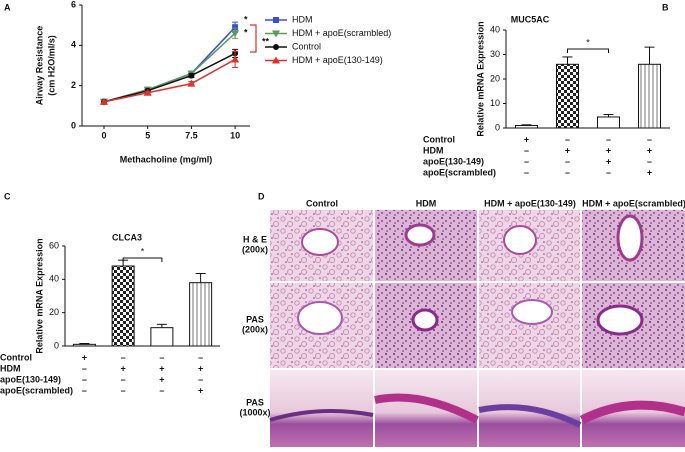 This screenshot has height=452, width=685. What do you see at coordinates (7, 196) in the screenshot?
I see `panel-label: C` at bounding box center [7, 196].